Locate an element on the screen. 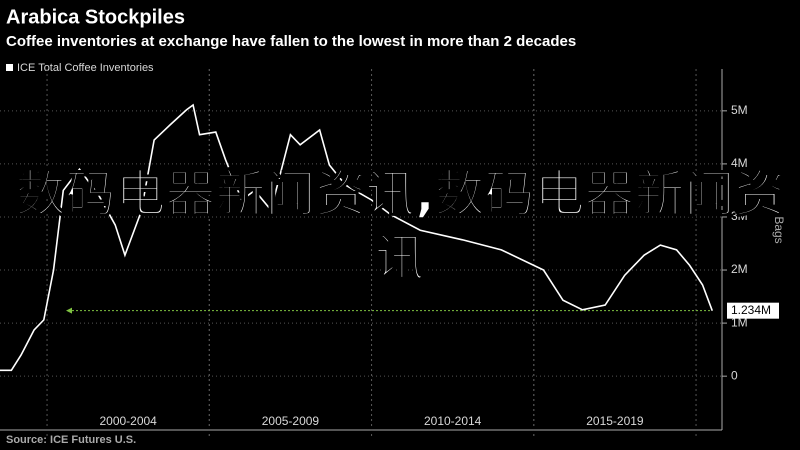 The image size is (800, 450). x-tick-label: 2010-2014 is located at coordinates (453, 421).